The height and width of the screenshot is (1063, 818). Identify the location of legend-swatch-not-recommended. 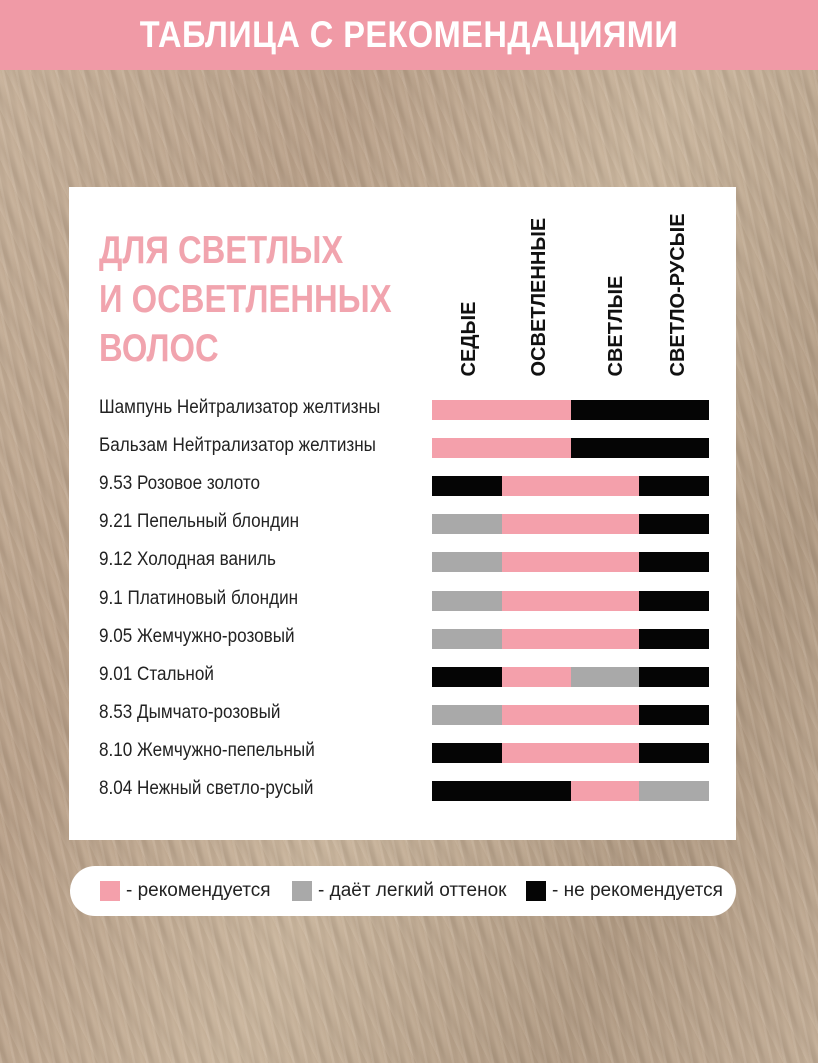
(536, 891).